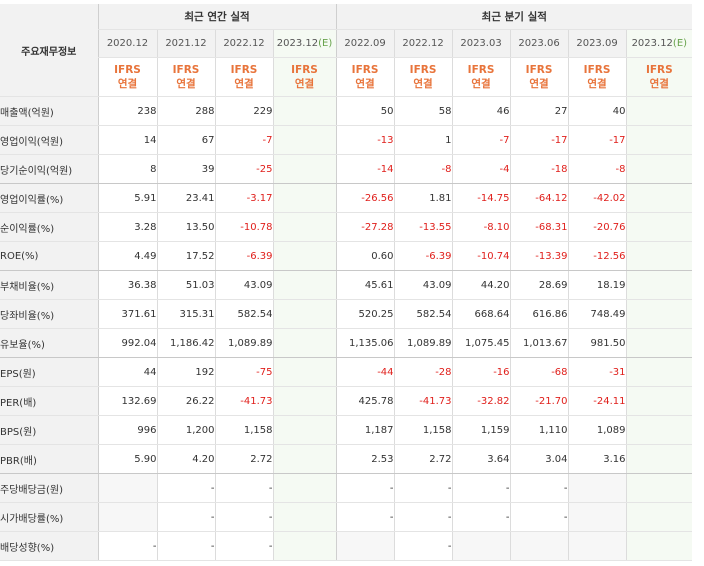  I want to click on table-cell: -32.82, so click(481, 401).